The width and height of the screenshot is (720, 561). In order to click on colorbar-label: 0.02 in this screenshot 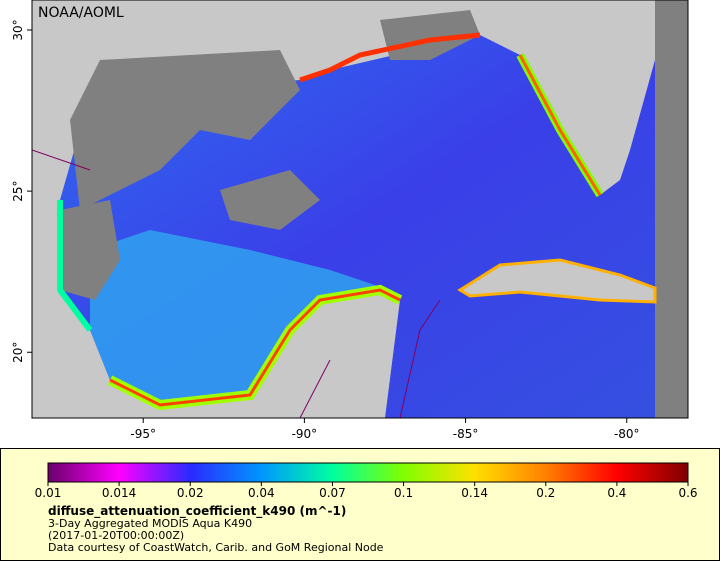, I will do `click(190, 493)`.